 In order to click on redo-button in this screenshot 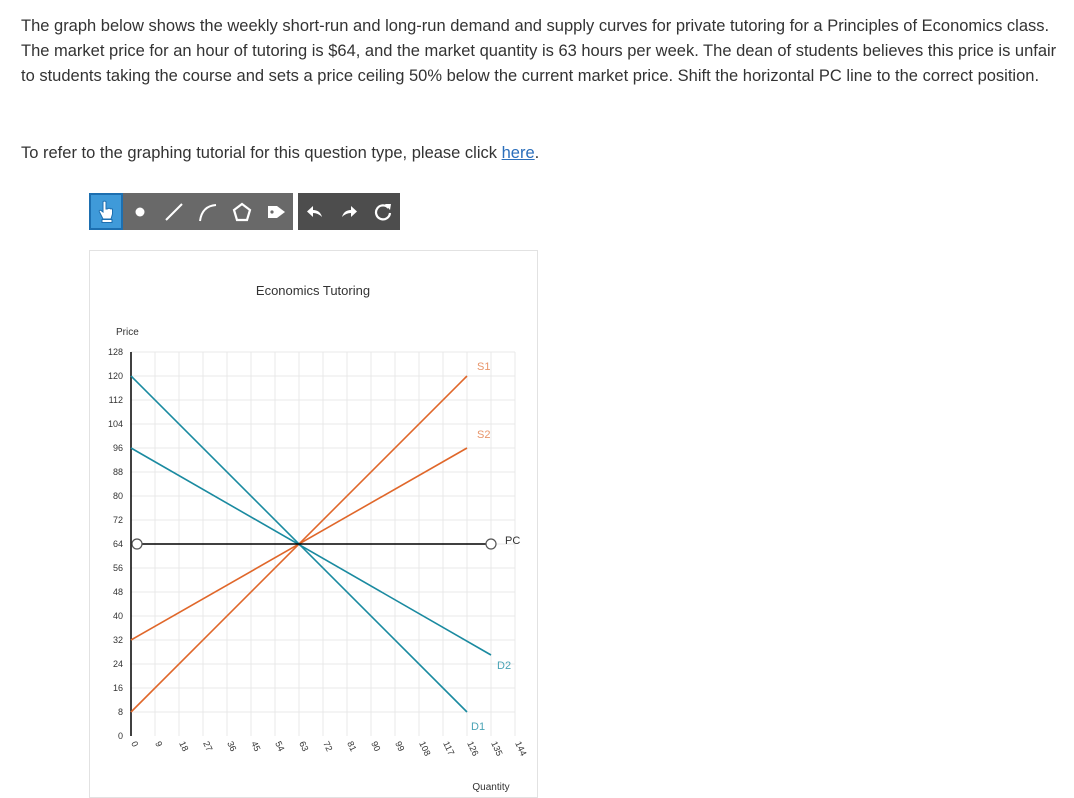, I will do `click(349, 211)`.